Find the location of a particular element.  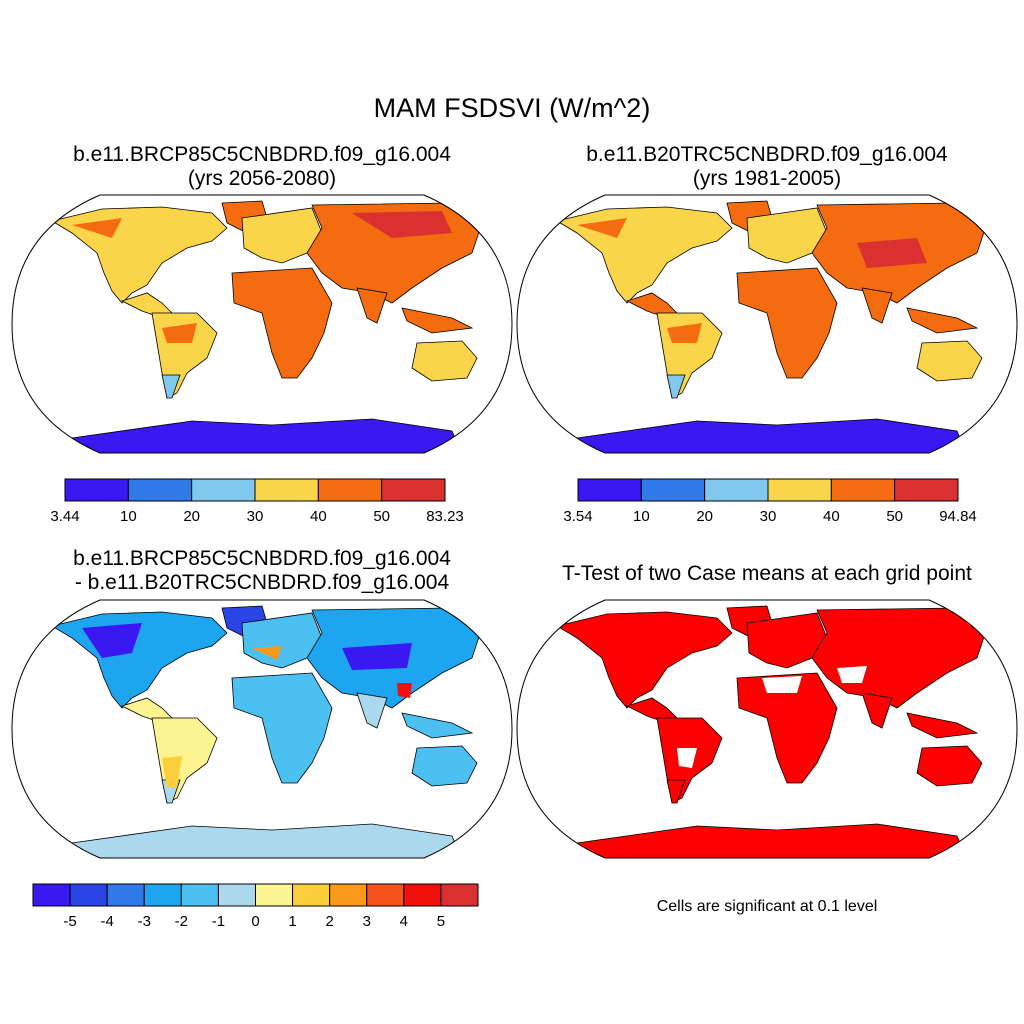

colorbar-difference: -5 -4 -3 -2 -1 0 1 2 3 4 5 is located at coordinates (255, 906).